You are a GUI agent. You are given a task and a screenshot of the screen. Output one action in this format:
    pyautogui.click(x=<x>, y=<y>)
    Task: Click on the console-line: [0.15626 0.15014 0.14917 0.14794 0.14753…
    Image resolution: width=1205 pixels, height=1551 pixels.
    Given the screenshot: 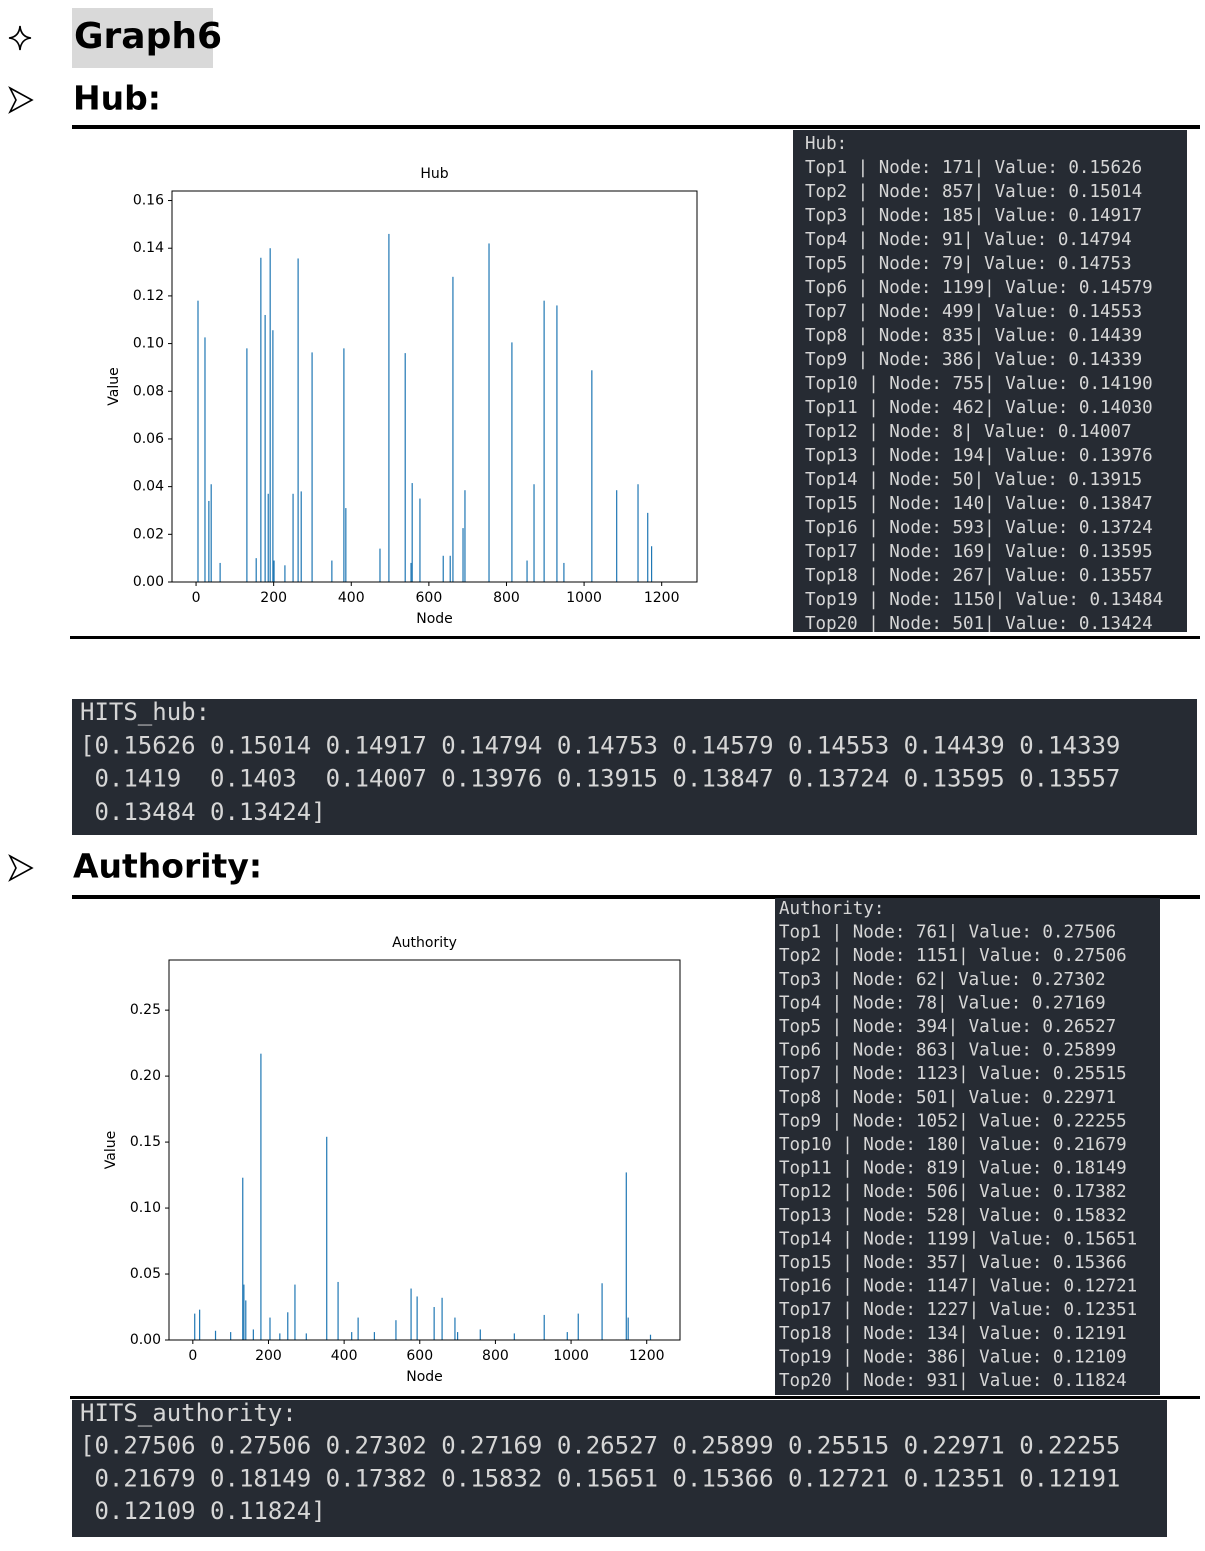 What is the action you would take?
    pyautogui.click(x=600, y=745)
    